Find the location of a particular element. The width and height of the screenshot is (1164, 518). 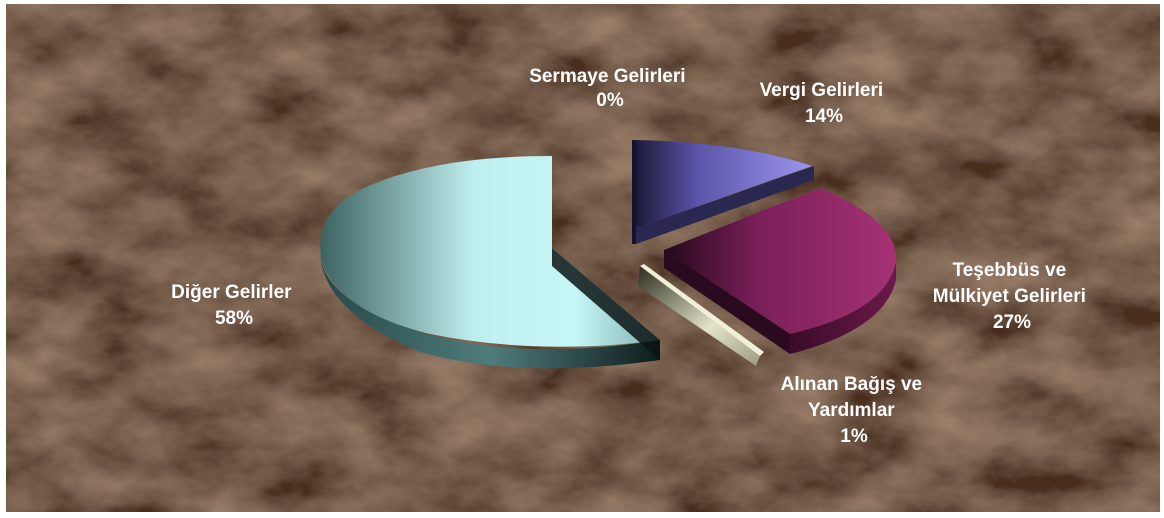

label-alinan-line2: Yardımlar is located at coordinates (851, 410).